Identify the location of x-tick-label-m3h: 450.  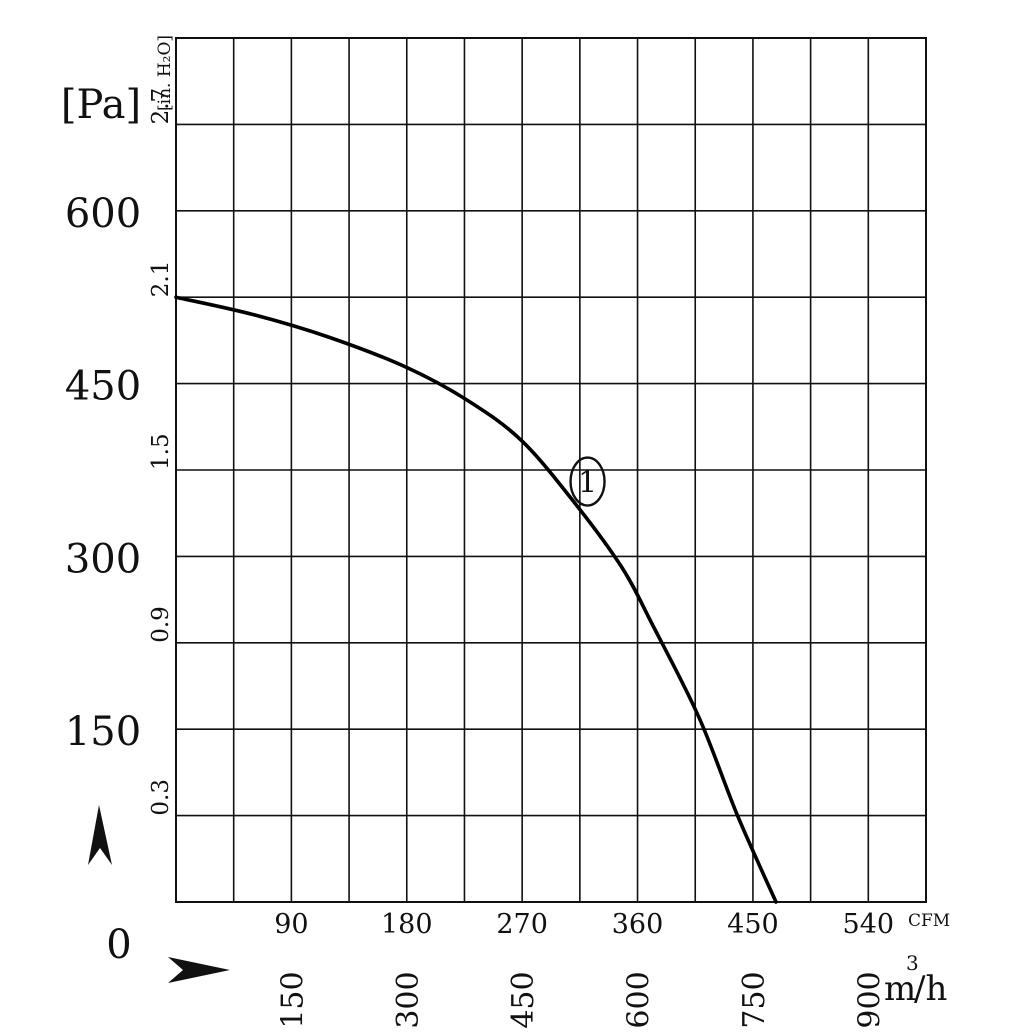
(523, 999).